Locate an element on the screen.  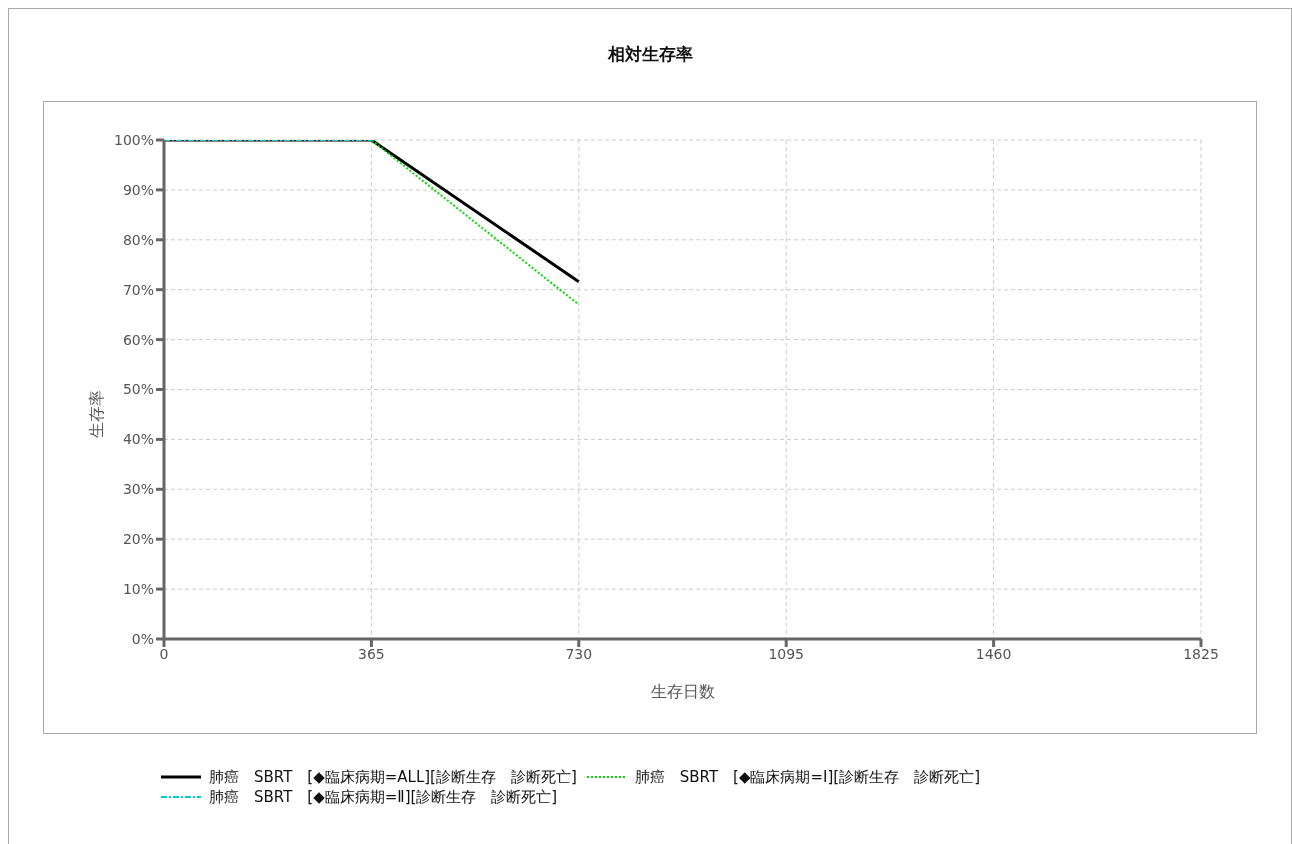
legend-label: 肺癌 SBRT [◆臨床病期=Ⅱ][診断生存 診断死亡] is located at coordinates (383, 797).